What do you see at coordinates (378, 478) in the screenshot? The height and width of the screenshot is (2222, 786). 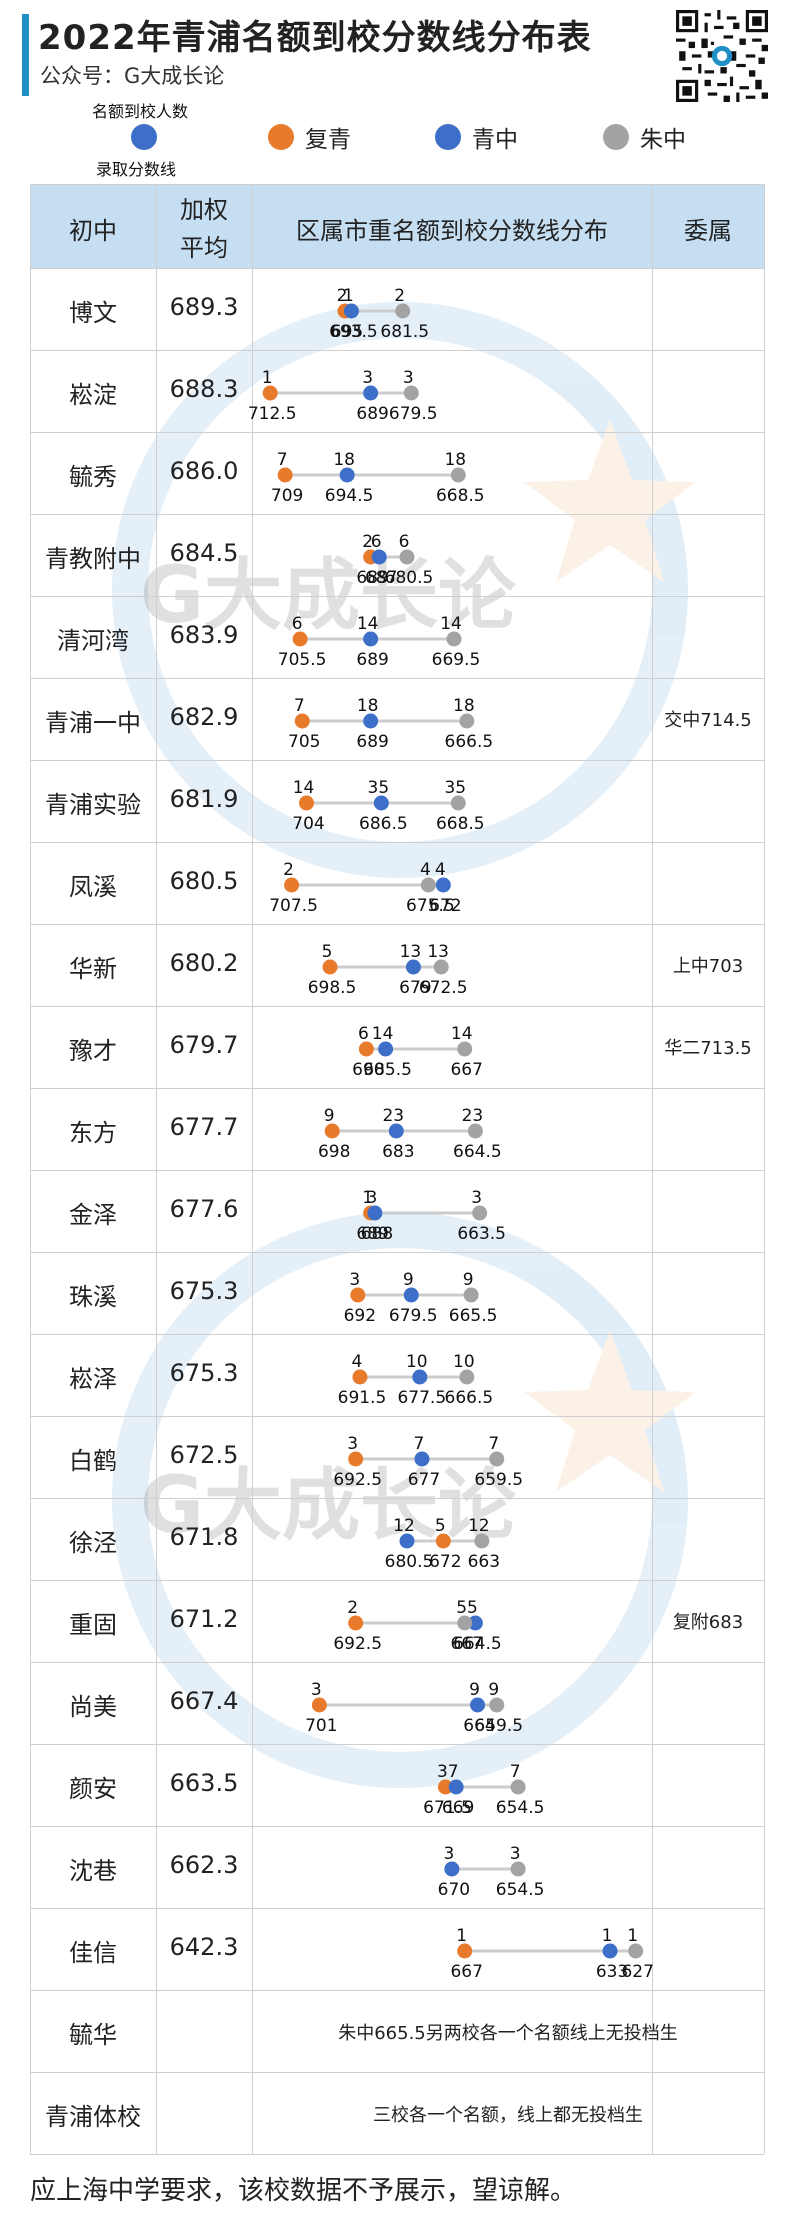 I see `chart-row: 7 709 18 694.5 18 668.5` at bounding box center [378, 478].